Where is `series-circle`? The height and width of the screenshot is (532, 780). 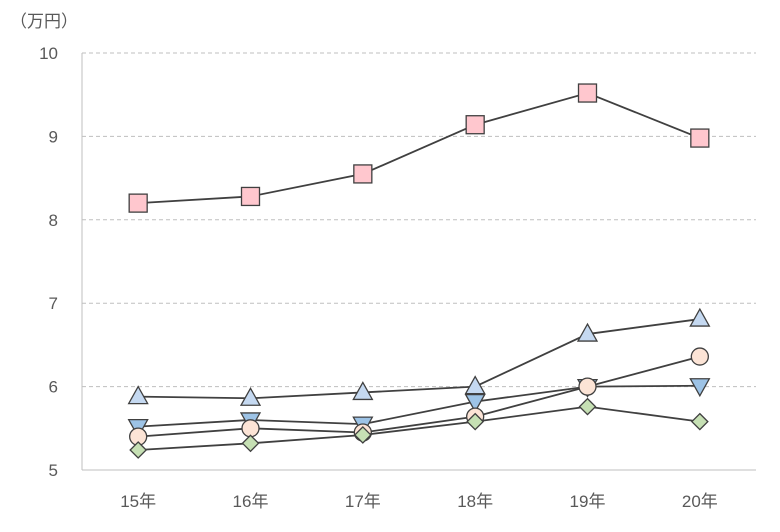 series-circle is located at coordinates (419, 396).